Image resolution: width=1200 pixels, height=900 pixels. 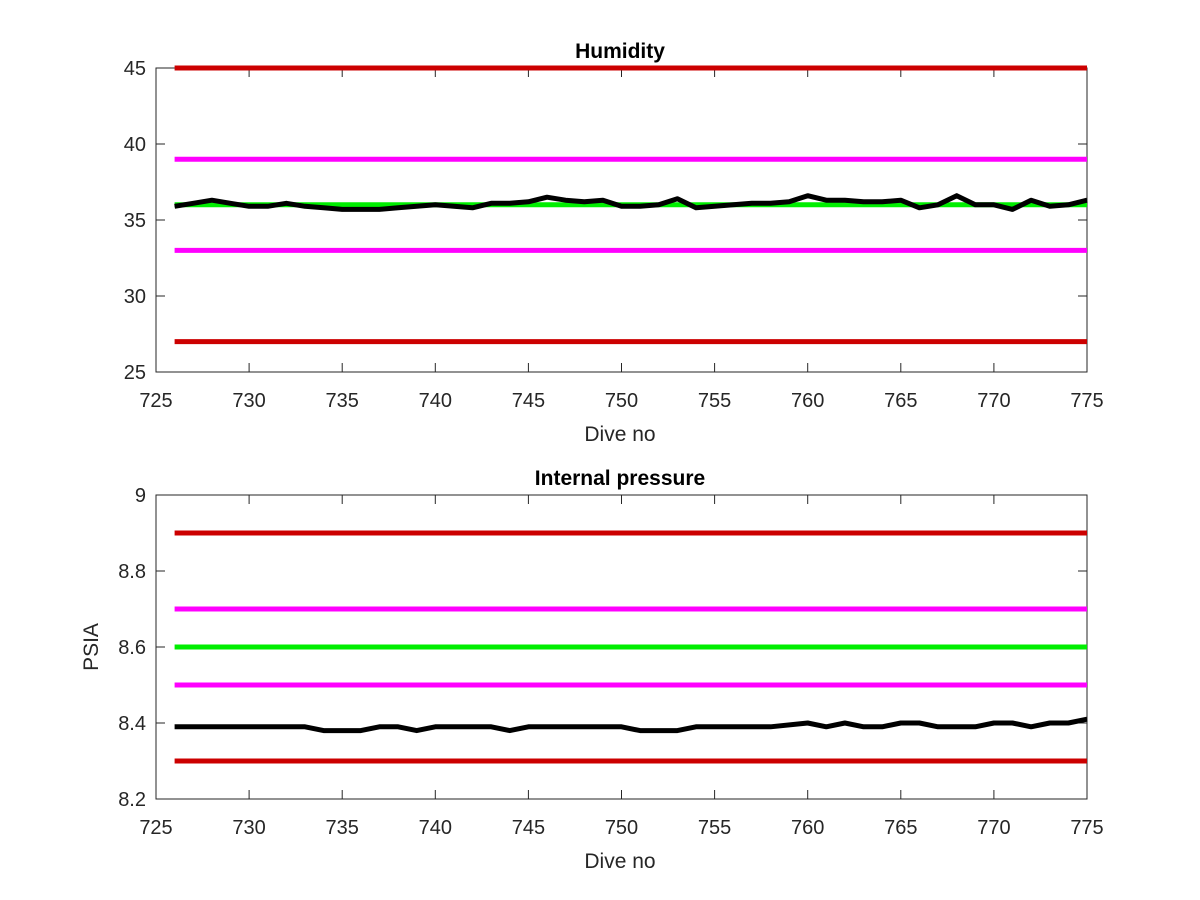 I want to click on chart-title: Internal pressure, so click(x=620, y=478).